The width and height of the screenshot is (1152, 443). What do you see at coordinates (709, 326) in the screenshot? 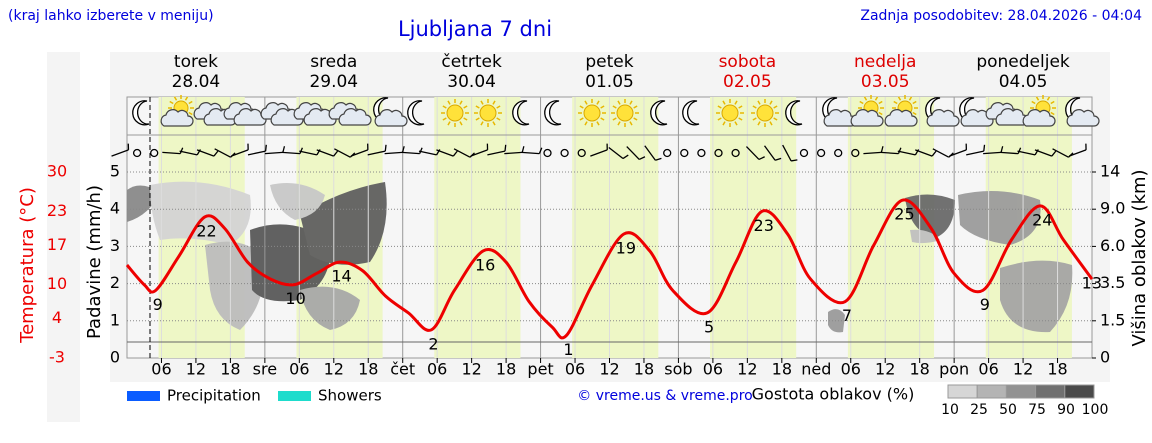
I see `temp-label: 5` at bounding box center [709, 326].